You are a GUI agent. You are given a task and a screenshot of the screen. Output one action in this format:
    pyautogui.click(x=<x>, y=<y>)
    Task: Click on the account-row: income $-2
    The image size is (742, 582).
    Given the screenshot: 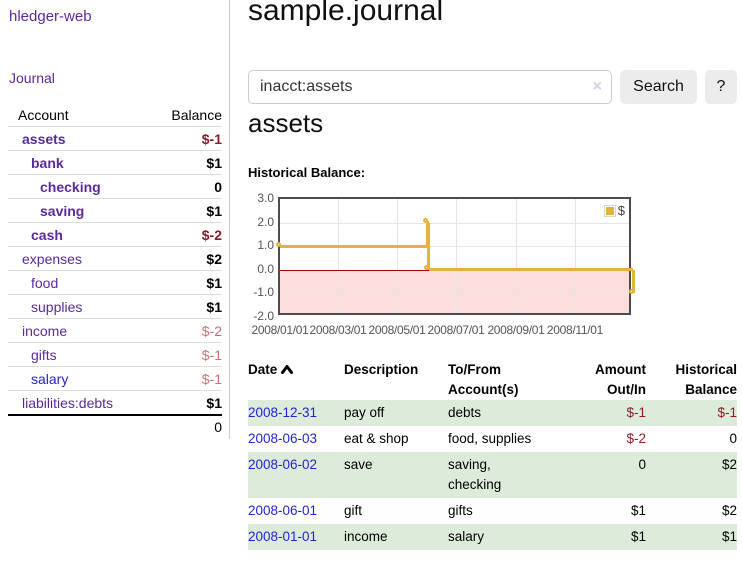 What is the action you would take?
    pyautogui.click(x=115, y=331)
    